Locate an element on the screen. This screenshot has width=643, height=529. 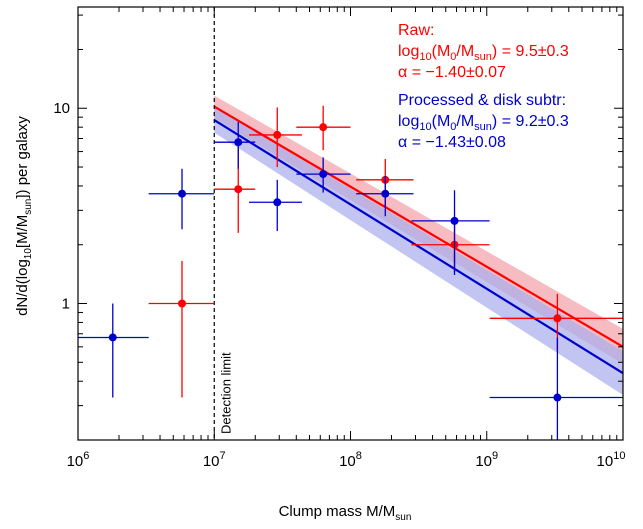
x-tick-label: 10⁷ is located at coordinates (214, 460).